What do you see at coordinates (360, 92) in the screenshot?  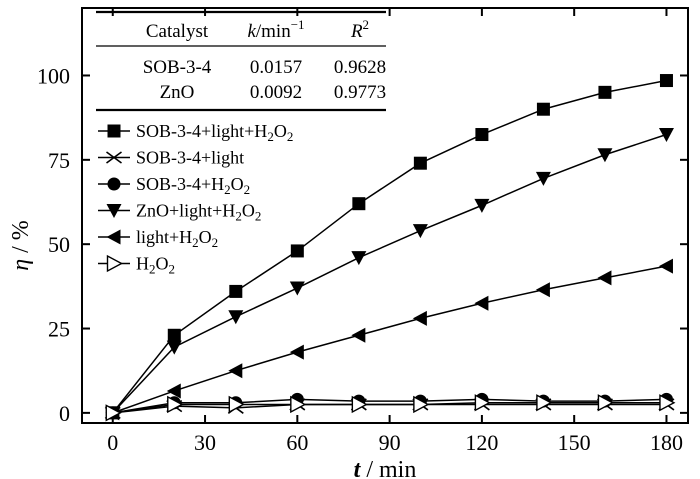 I see `table-cell-r2: 0.9773` at bounding box center [360, 92].